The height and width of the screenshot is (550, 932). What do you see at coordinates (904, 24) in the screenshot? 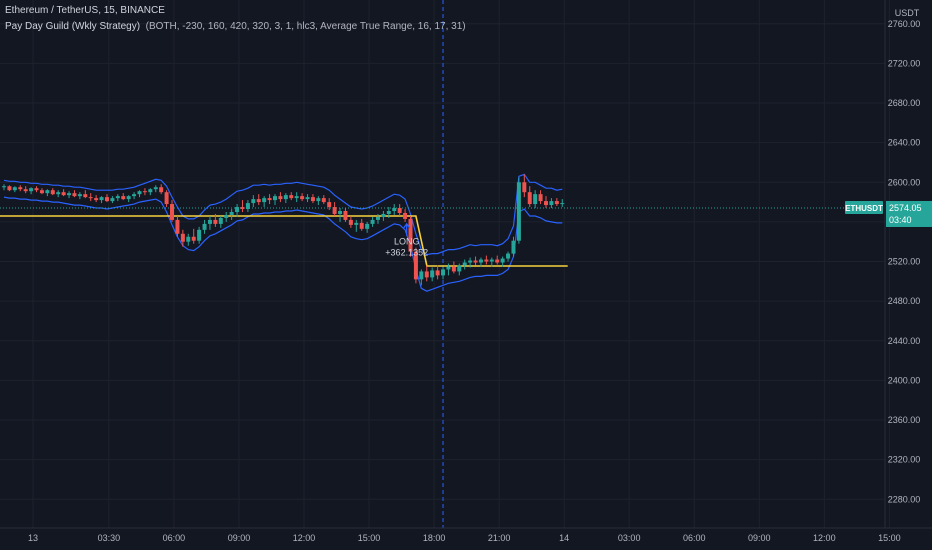
I see `price-tick-label: 2760.00` at bounding box center [904, 24].